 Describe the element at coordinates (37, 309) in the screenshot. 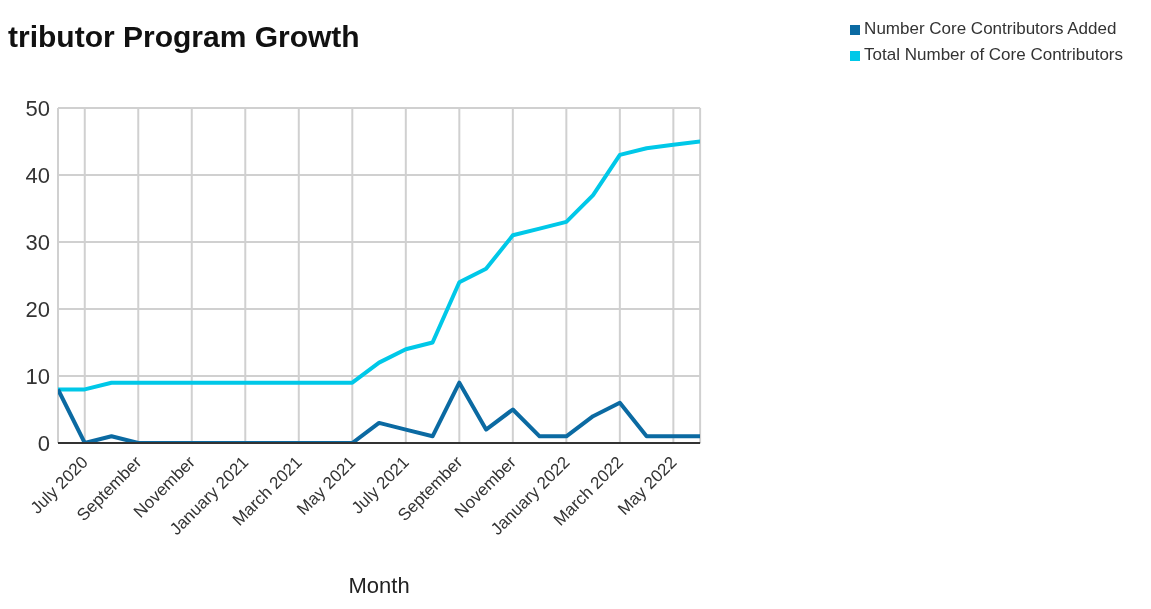

I see `y-tick-label: 20` at that location.